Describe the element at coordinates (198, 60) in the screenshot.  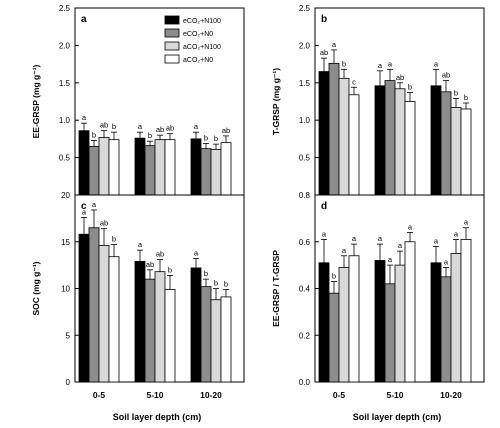
I see `legend-entry: aCO₂+N0` at that location.